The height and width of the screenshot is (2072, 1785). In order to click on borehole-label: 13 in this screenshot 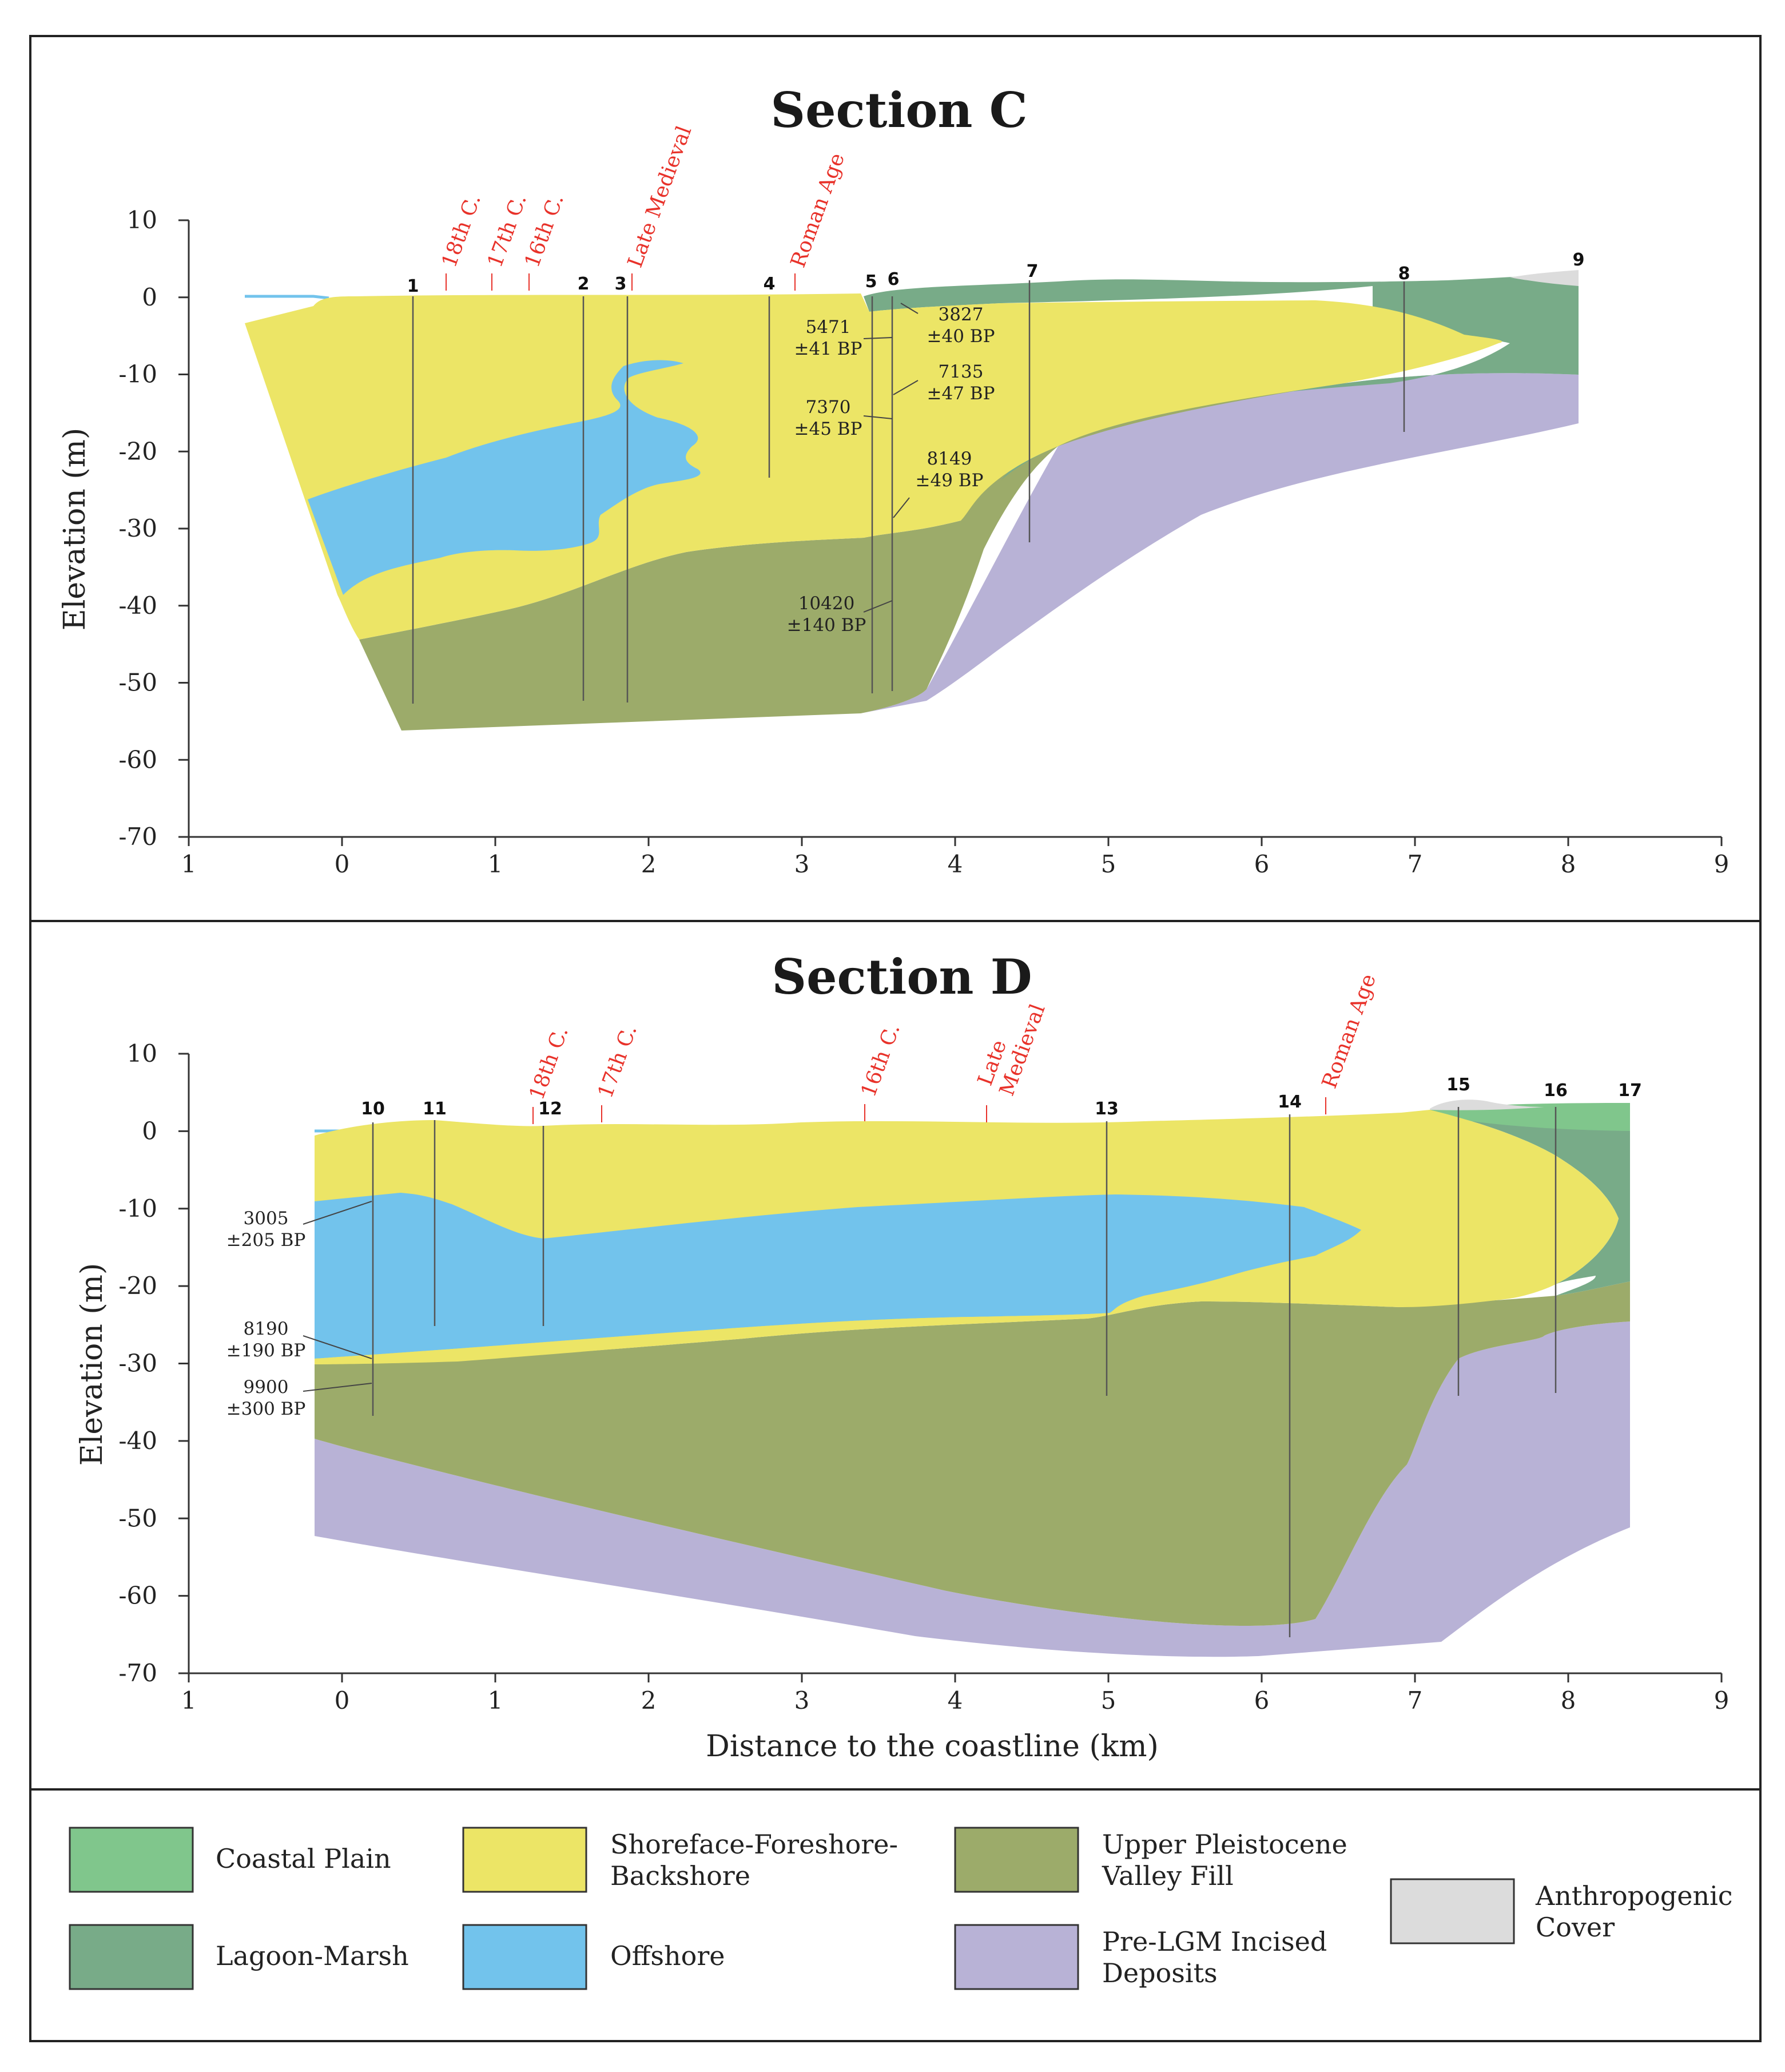, I will do `click(1107, 1109)`.